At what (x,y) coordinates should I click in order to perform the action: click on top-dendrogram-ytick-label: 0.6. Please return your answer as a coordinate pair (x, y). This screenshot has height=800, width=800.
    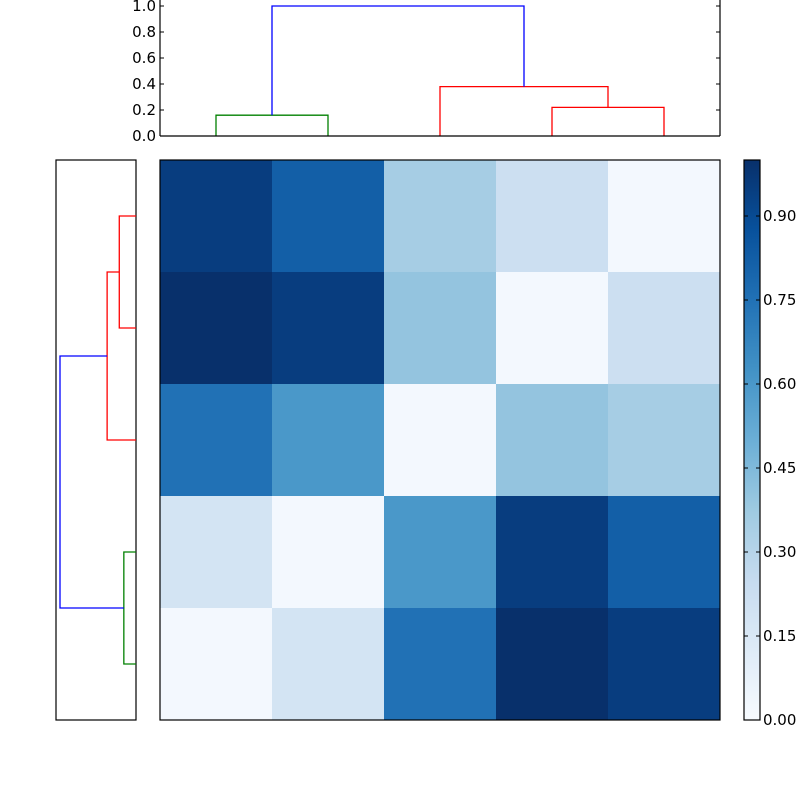
    Looking at the image, I should click on (144, 58).